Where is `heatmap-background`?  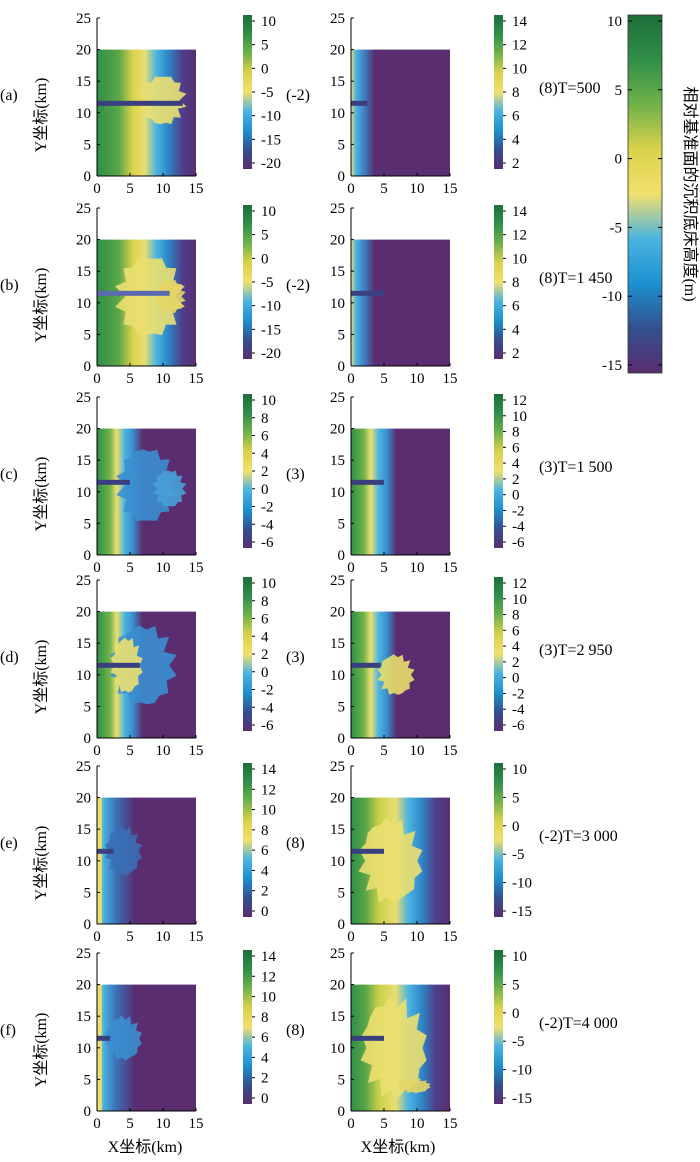
heatmap-background is located at coordinates (400, 302).